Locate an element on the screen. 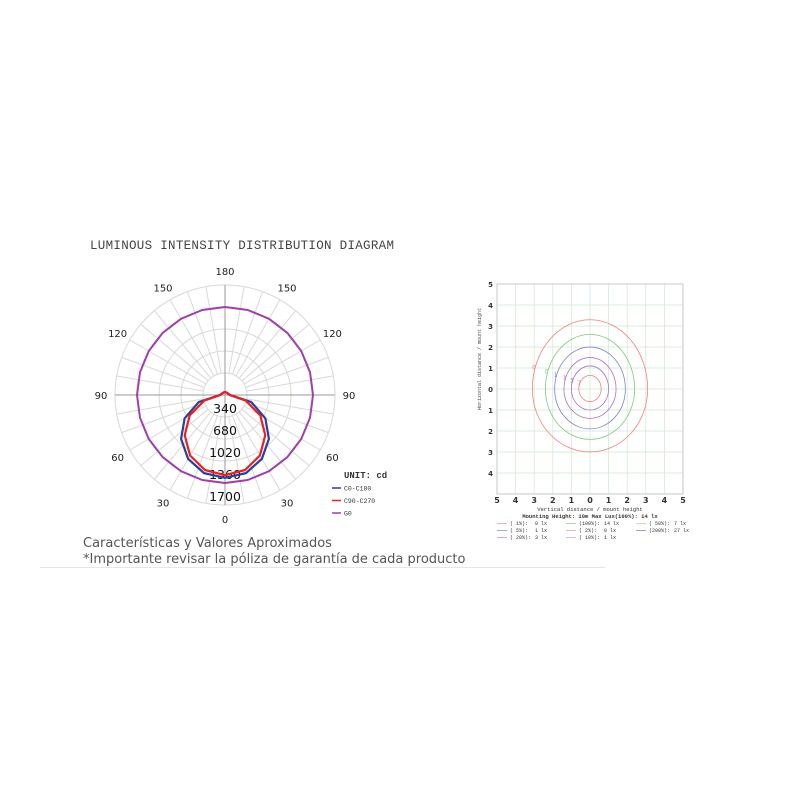 Image resolution: width=800 pixels, height=800 pixels. y-tick-label: 0 is located at coordinates (490, 390).